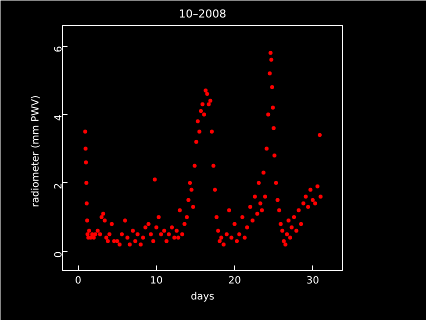 The image size is (426, 320). What do you see at coordinates (59, 49) in the screenshot?
I see `y-tick-label: 6` at bounding box center [59, 49].